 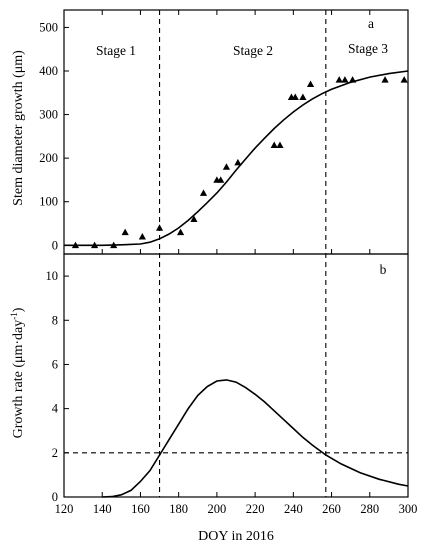 What do you see at coordinates (55, 497) in the screenshot?
I see `panel-b-y-tick-label: 0` at bounding box center [55, 497].